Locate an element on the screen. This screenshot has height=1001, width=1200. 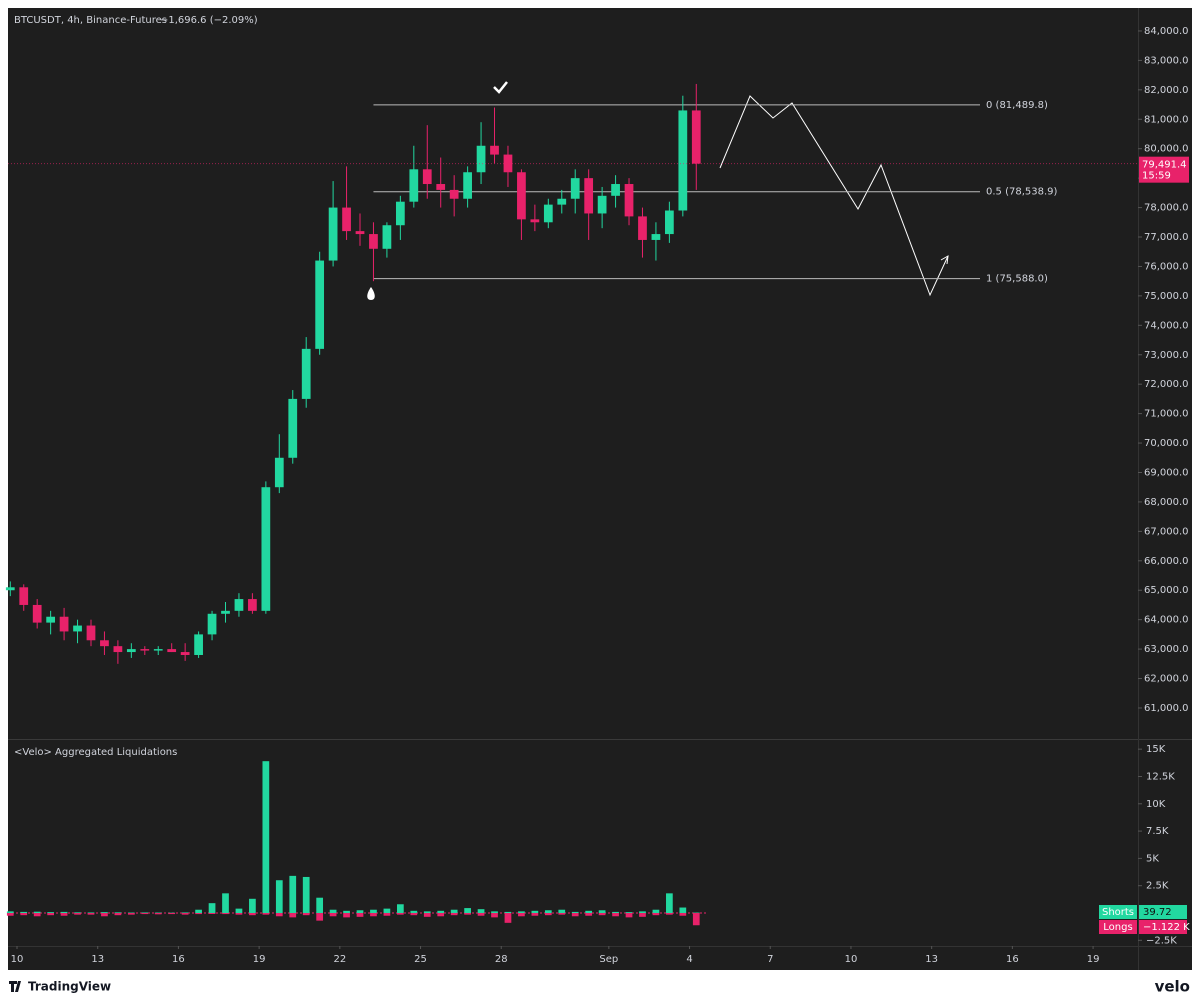
y-tick-label: 75,000.0 is located at coordinates (1166, 296).